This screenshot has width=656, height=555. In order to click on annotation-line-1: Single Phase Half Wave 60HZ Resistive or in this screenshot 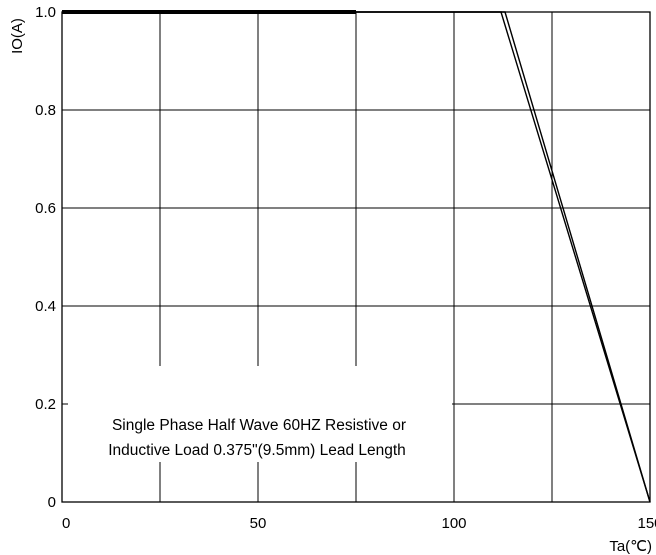, I will do `click(259, 425)`.